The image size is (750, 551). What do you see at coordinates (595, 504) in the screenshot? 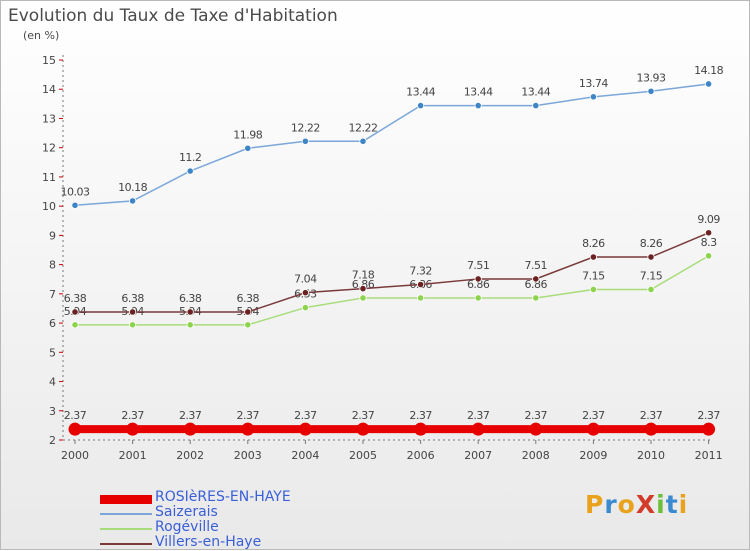
I see `logo-letter: P` at bounding box center [595, 504].